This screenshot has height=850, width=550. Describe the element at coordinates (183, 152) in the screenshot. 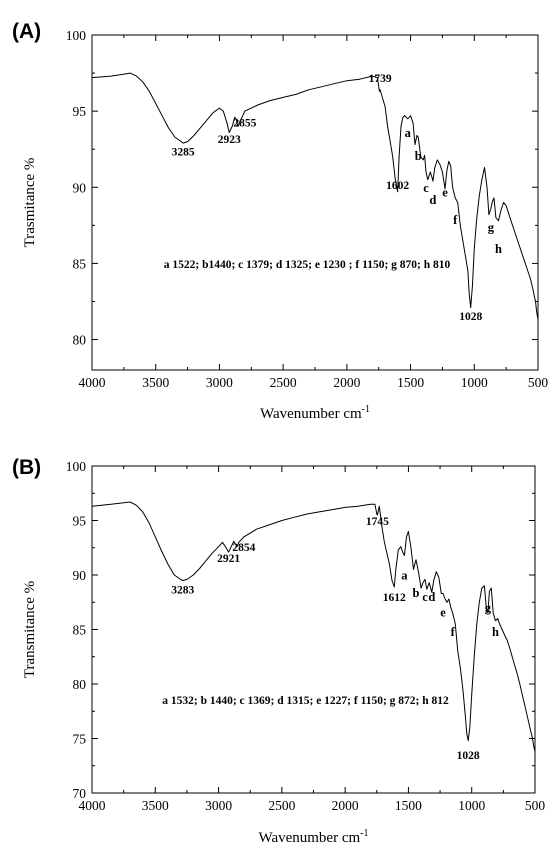

I see `peak-label: 3285` at that location.